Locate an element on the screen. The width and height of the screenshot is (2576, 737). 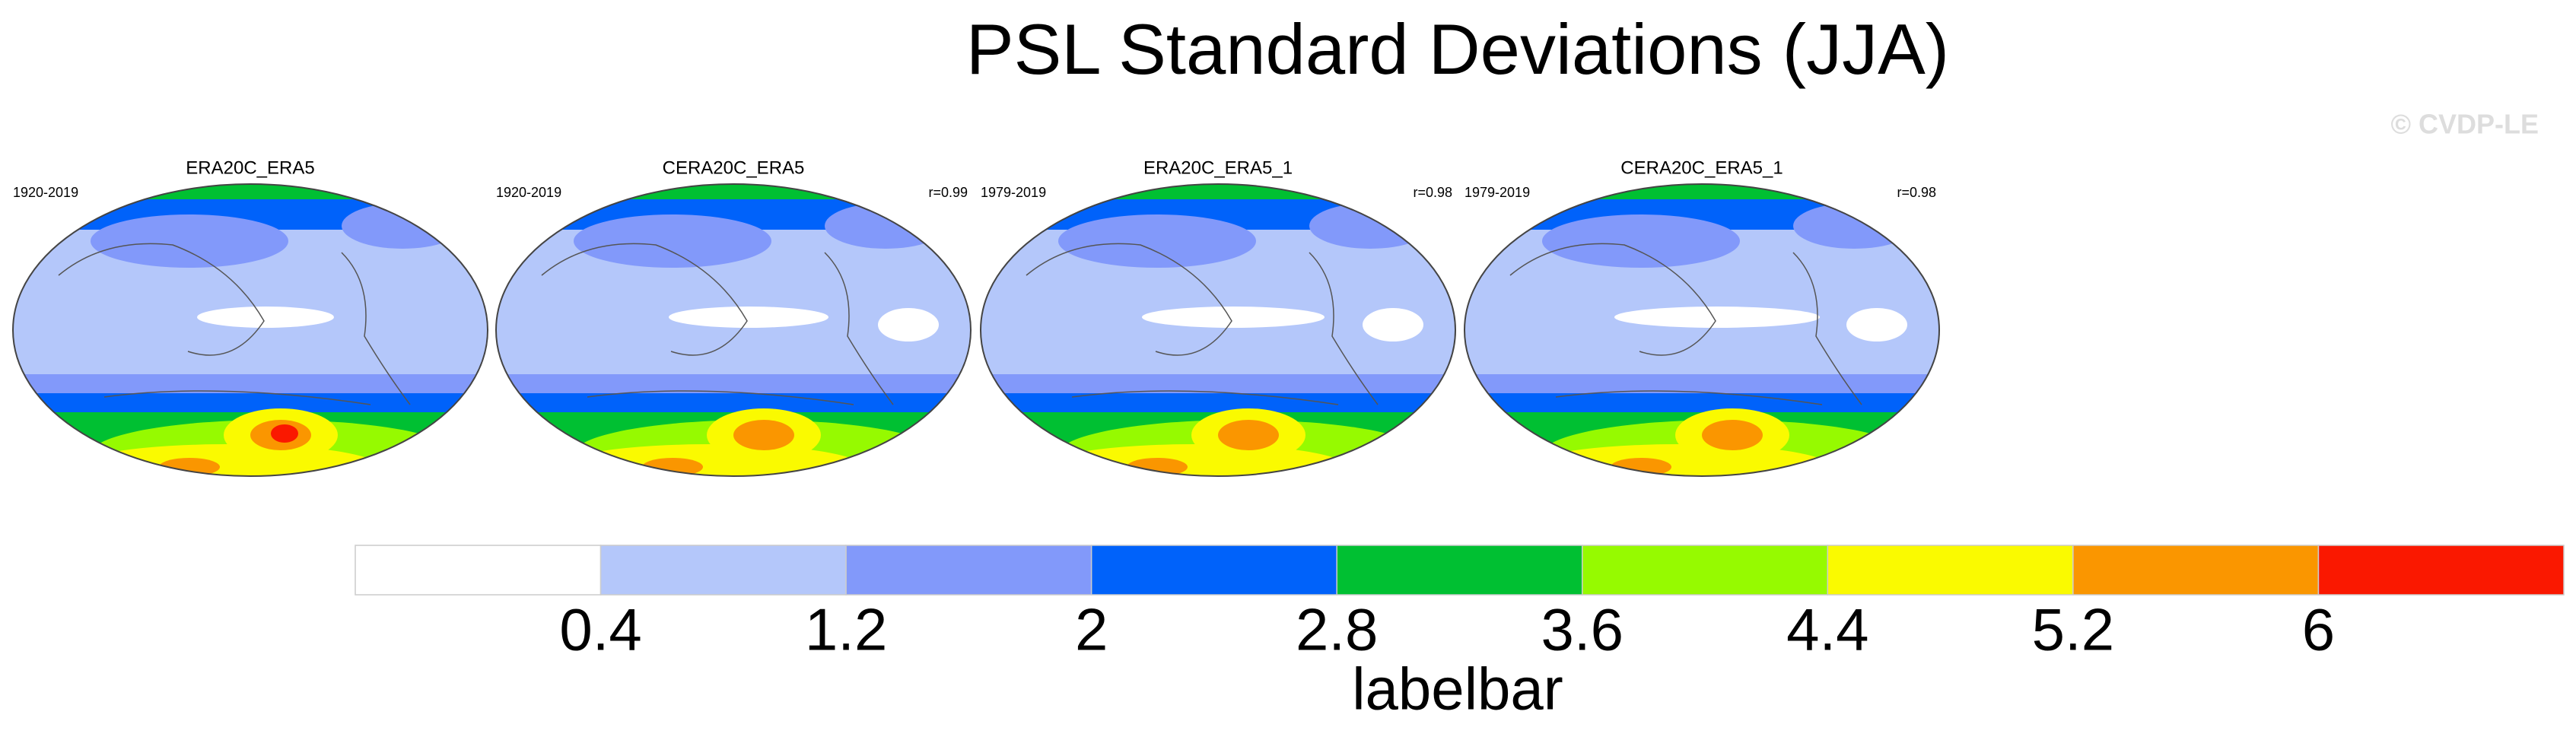
figure-title: PSL Standard Deviations (JJA) is located at coordinates (1457, 49).